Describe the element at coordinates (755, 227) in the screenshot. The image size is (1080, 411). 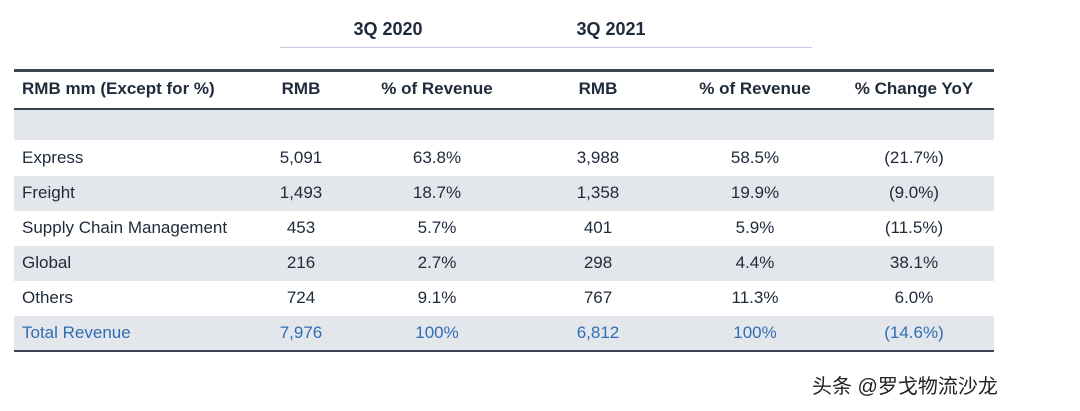
I see `cell-value: 5.9%` at that location.